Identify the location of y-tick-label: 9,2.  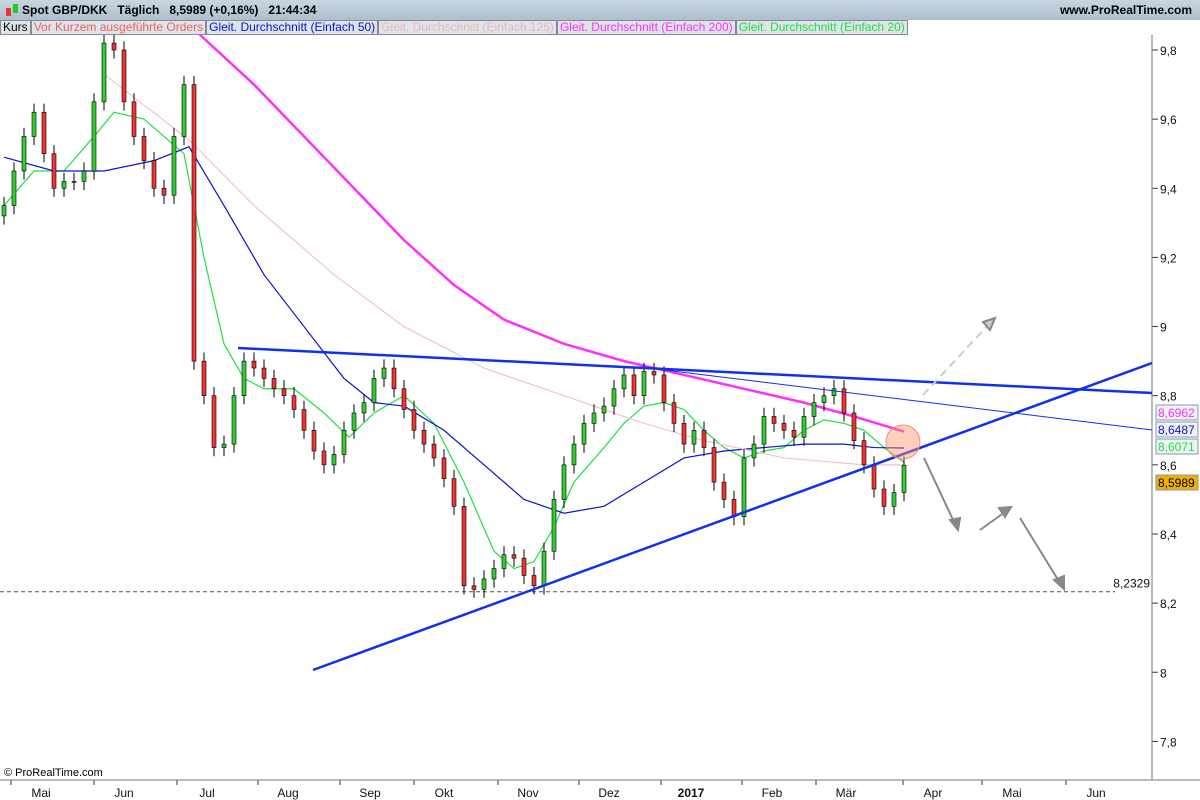
(1168, 258).